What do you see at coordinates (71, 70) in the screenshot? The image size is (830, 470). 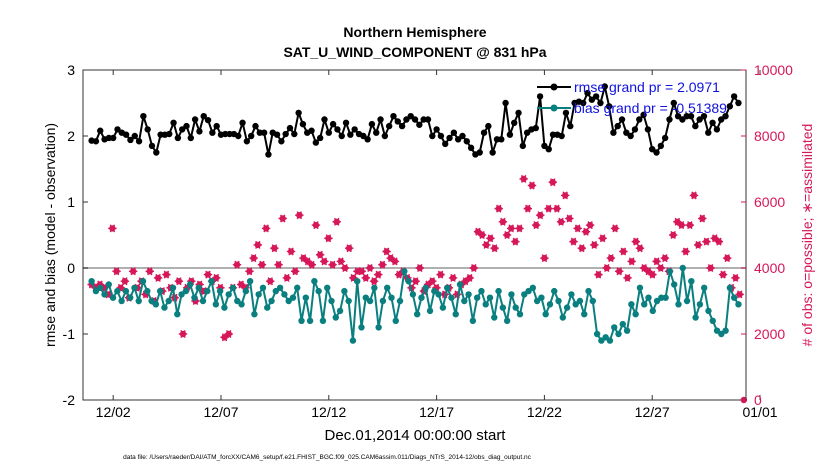 I see `y-left-tick-label: 3` at bounding box center [71, 70].